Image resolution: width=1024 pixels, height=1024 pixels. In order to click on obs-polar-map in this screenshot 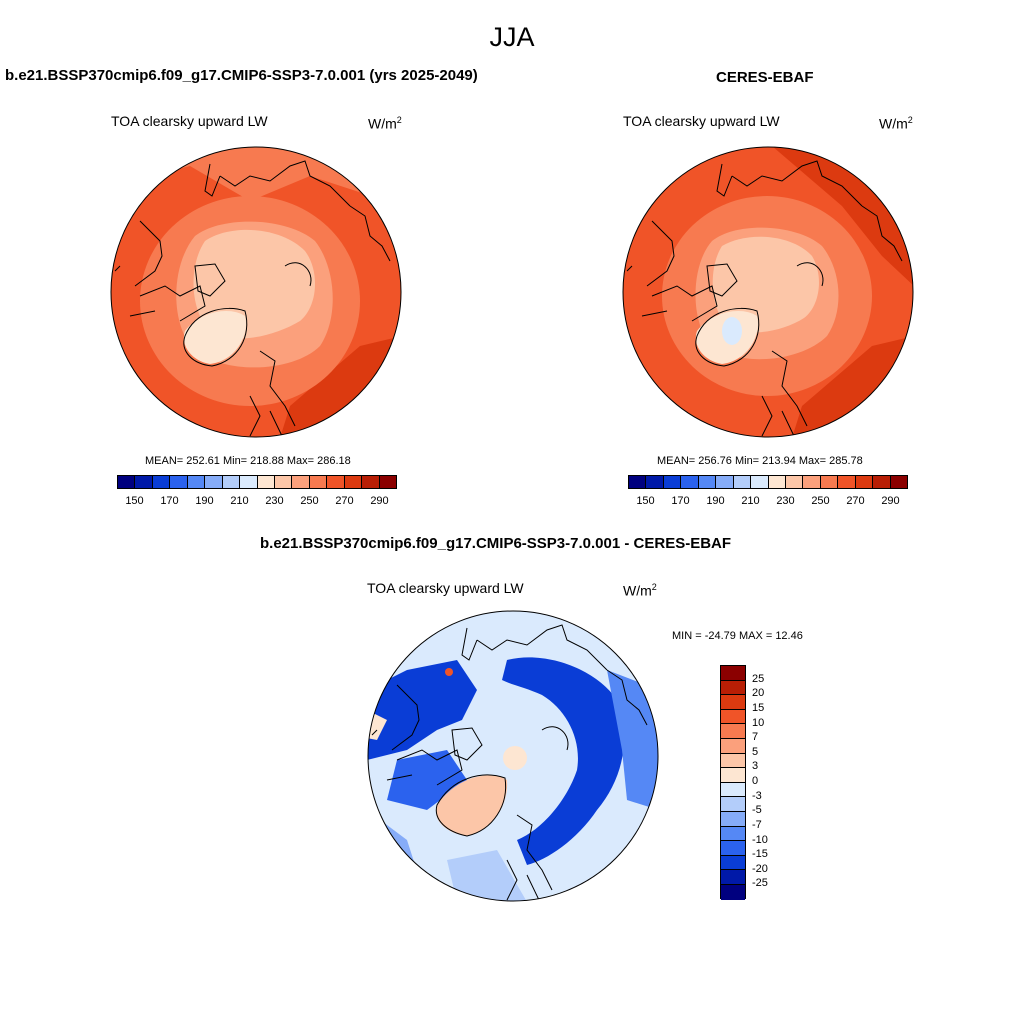, I will do `click(768, 292)`.